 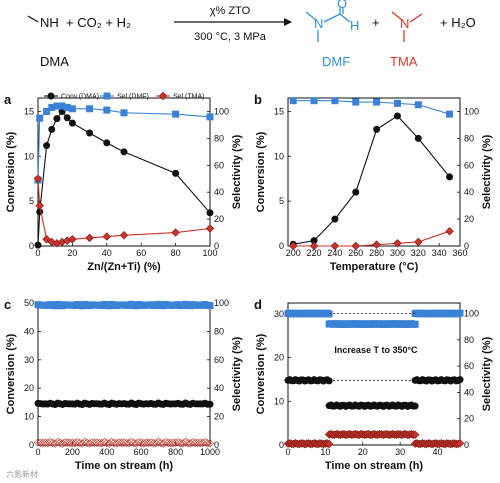 What do you see at coordinates (124, 267) in the screenshot?
I see `x-axis-label: Zn/(Zn+Ti) (%)` at bounding box center [124, 267].